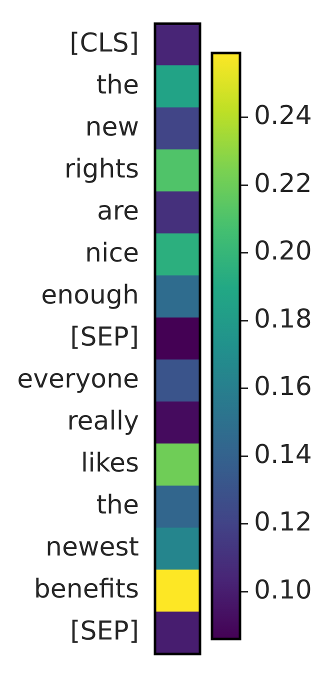  I want to click on color-bar-label: 0.14, so click(283, 455).